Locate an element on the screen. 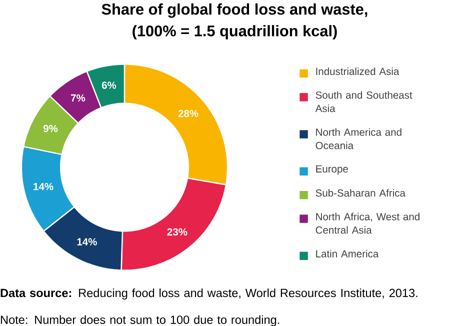  chart-subtitle: (100% = 1.5 quadrillion kcal) is located at coordinates (234, 32).